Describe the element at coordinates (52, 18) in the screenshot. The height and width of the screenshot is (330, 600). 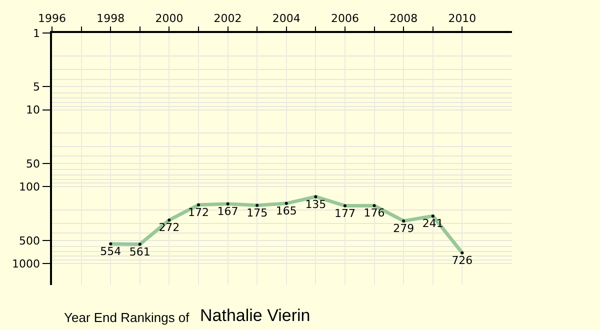
I see `x-tick-label: 1996` at that location.